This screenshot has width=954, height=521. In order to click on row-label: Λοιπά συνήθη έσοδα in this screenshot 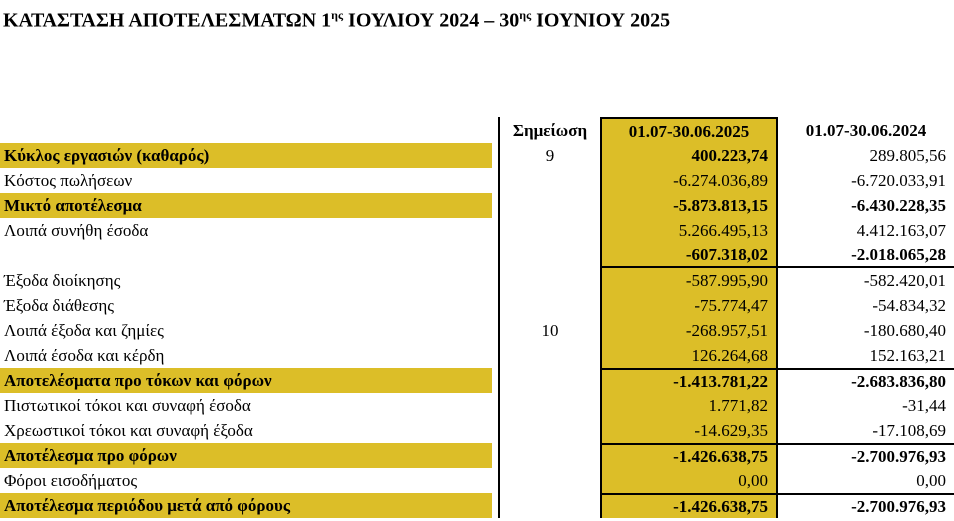, I will do `click(76, 230)`.